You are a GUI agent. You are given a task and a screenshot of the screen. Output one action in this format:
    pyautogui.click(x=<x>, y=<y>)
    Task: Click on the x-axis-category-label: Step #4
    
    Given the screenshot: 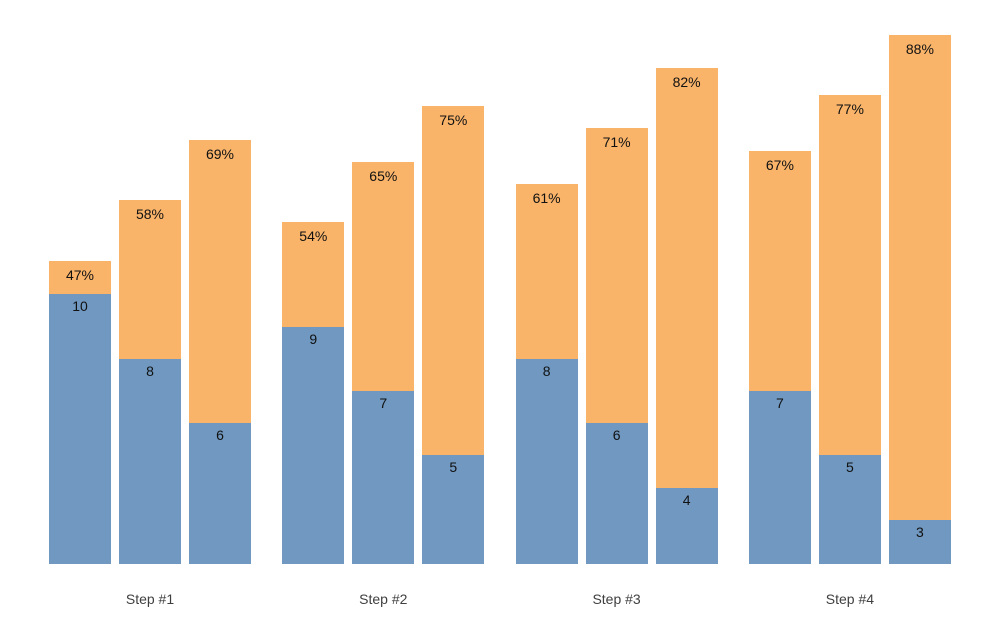 What is the action you would take?
    pyautogui.click(x=850, y=599)
    